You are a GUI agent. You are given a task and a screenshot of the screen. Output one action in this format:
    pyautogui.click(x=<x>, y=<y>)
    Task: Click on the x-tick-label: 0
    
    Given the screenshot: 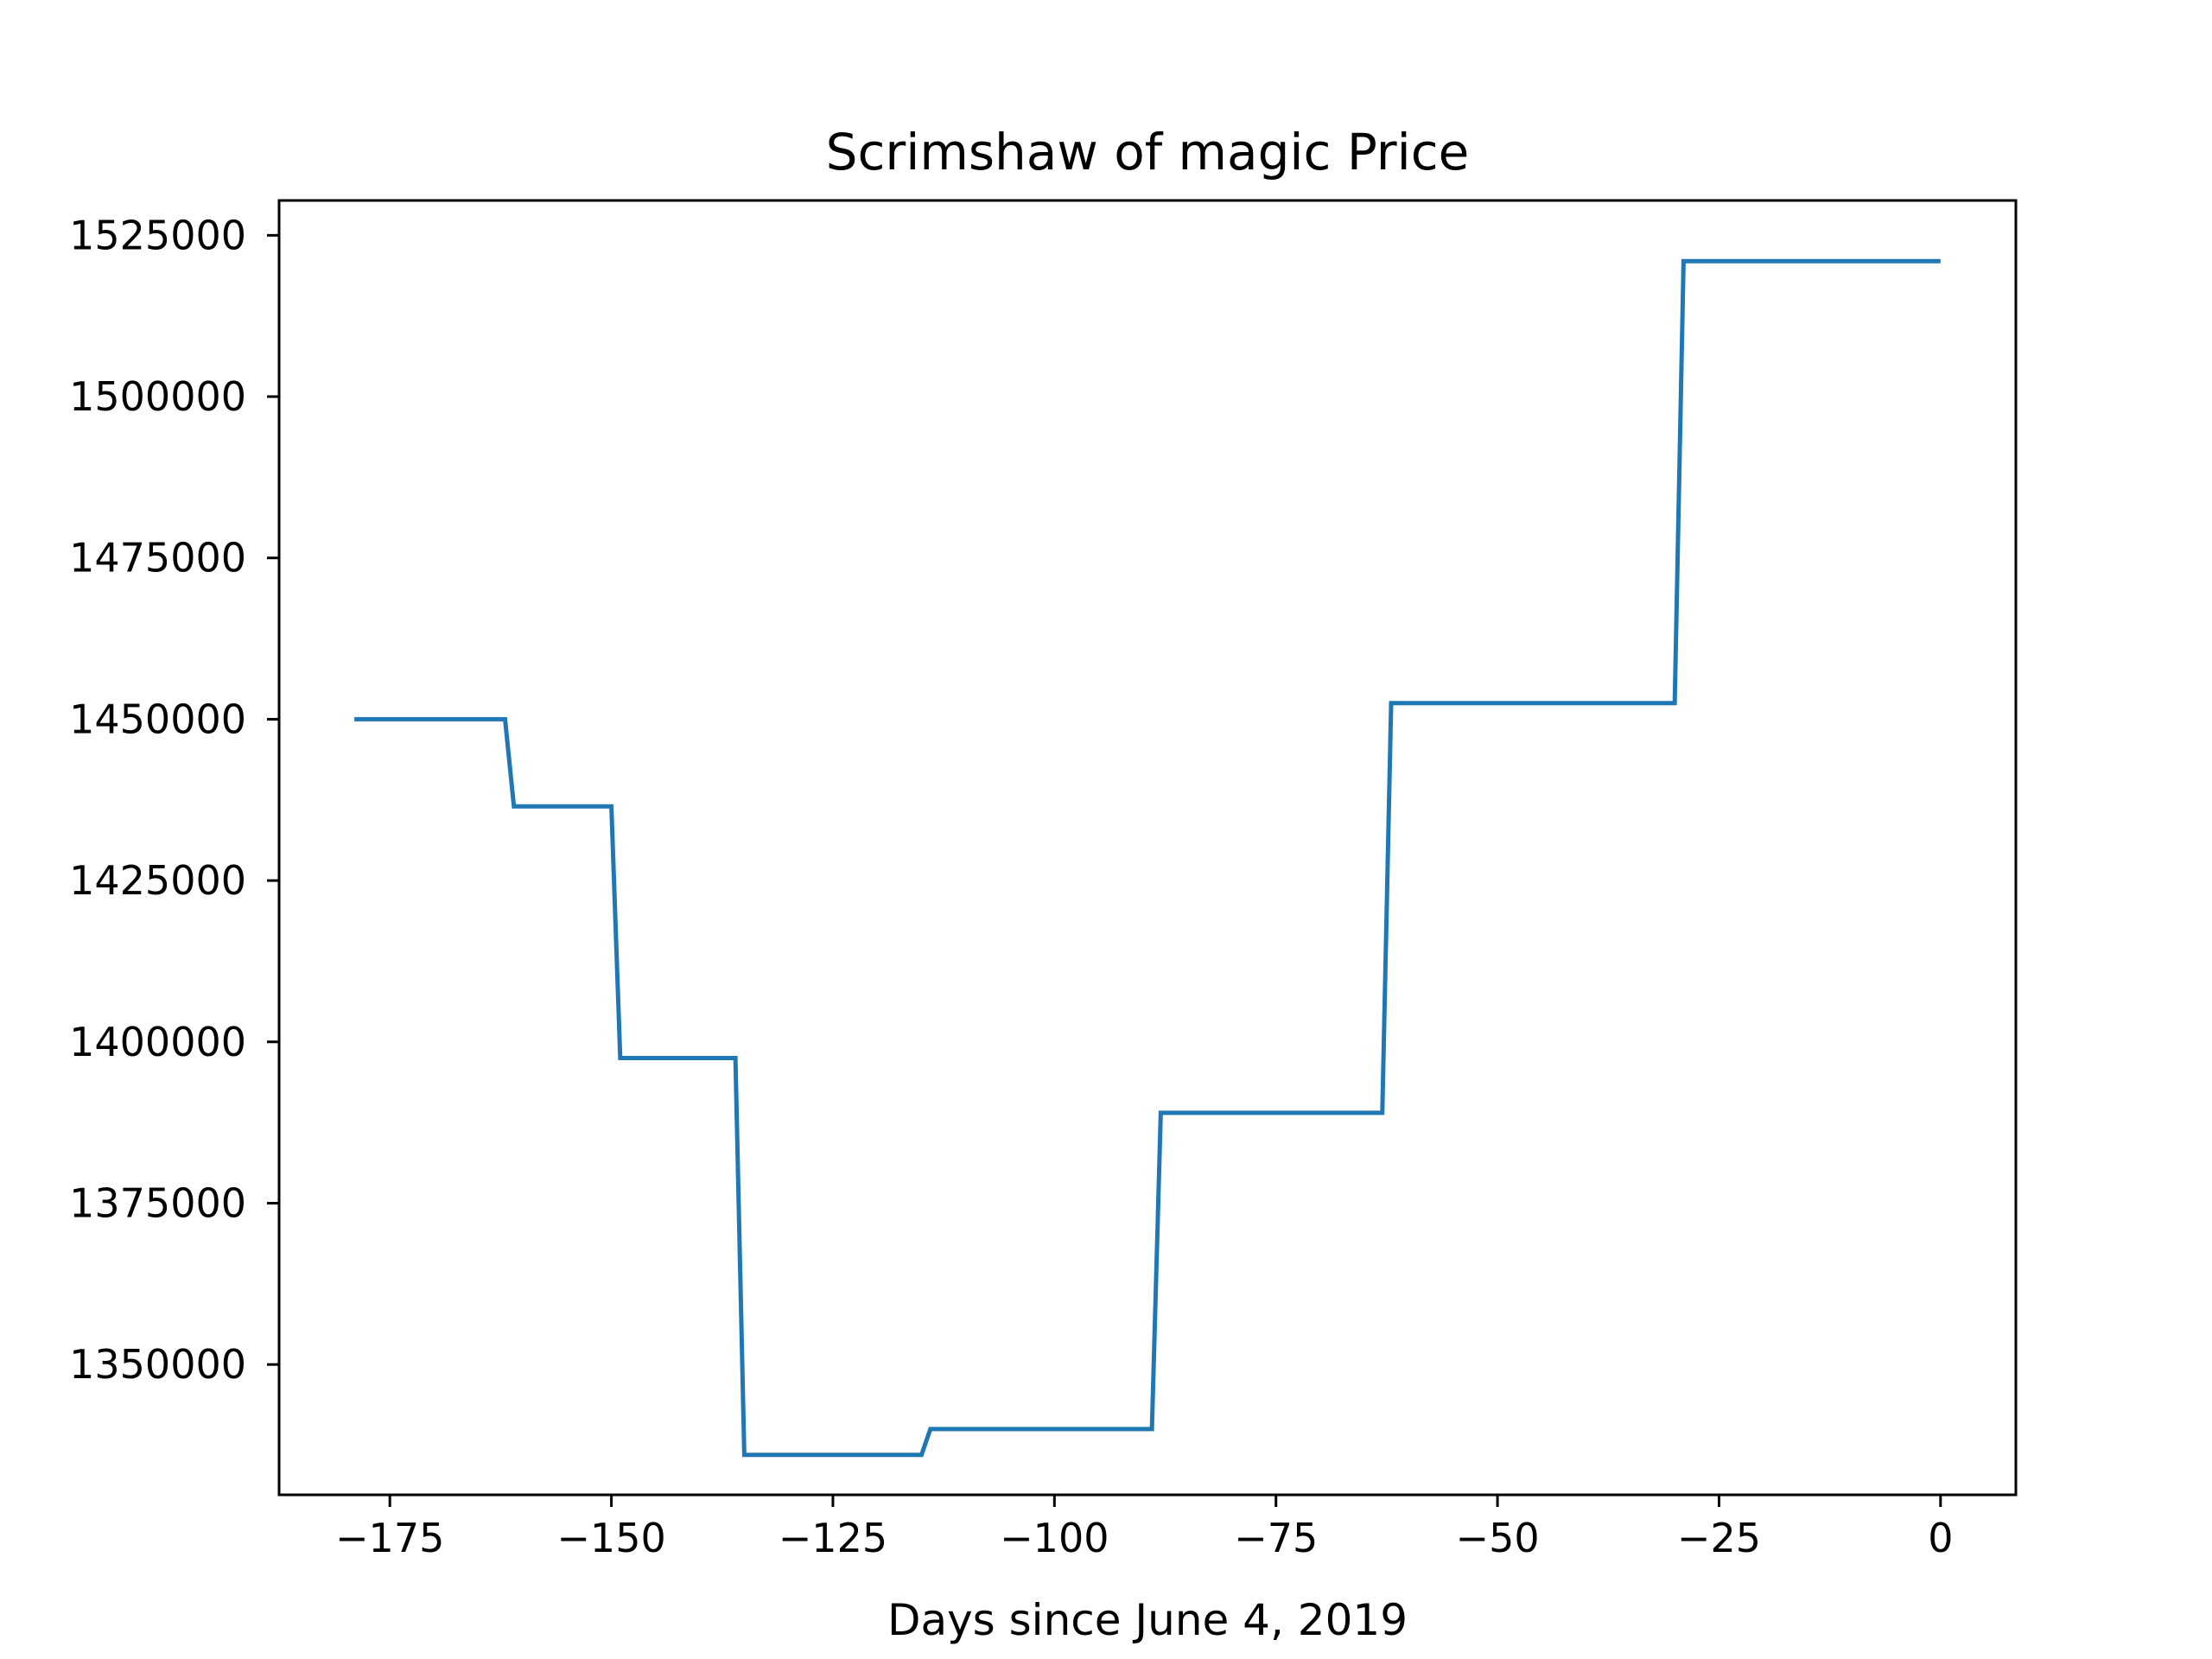 What is the action you would take?
    pyautogui.click(x=1940, y=1538)
    